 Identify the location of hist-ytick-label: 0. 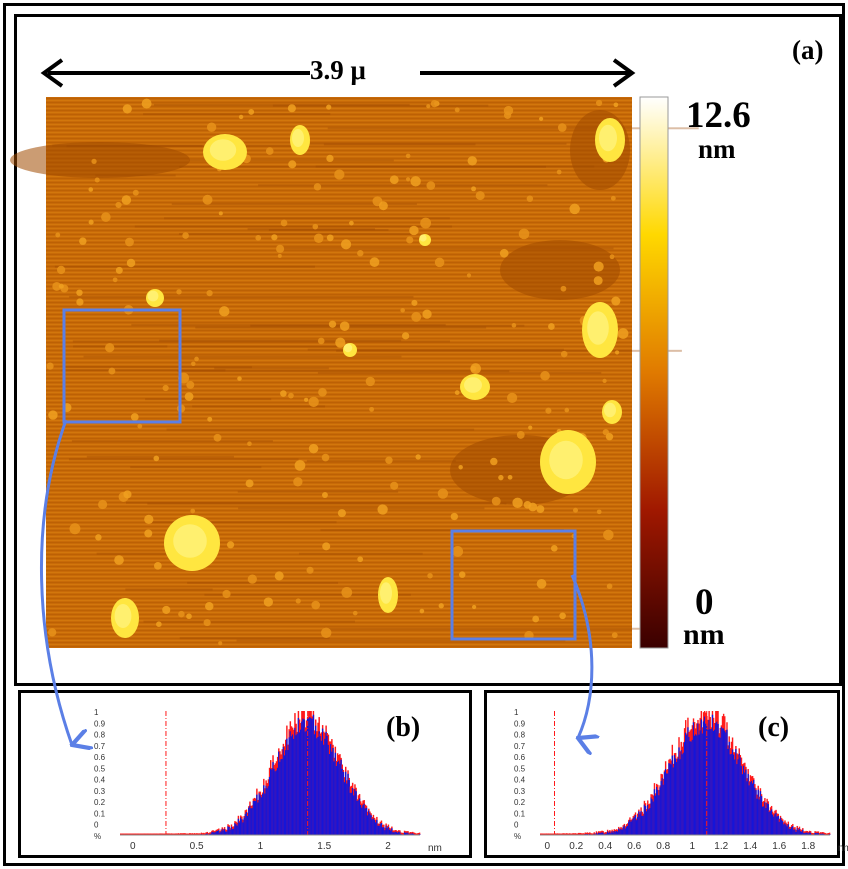
(96, 825).